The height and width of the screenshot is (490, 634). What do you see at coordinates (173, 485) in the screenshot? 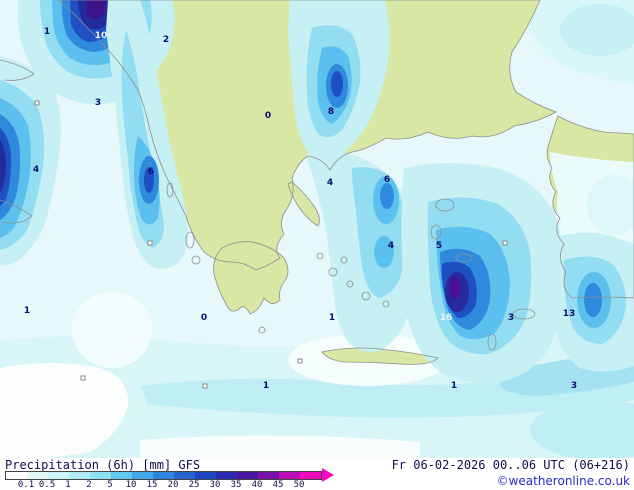
I see `legend-tick-label: 20` at bounding box center [173, 485].